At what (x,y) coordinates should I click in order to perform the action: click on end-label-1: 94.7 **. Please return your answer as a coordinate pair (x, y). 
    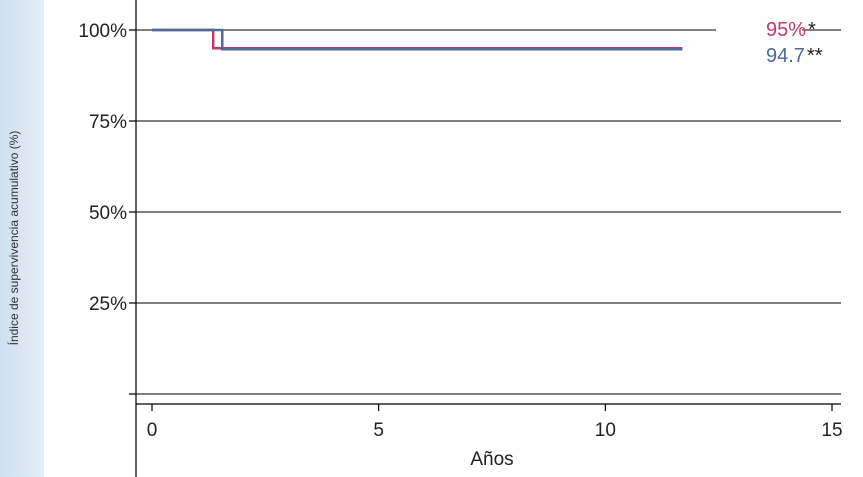
    Looking at the image, I should click on (794, 56).